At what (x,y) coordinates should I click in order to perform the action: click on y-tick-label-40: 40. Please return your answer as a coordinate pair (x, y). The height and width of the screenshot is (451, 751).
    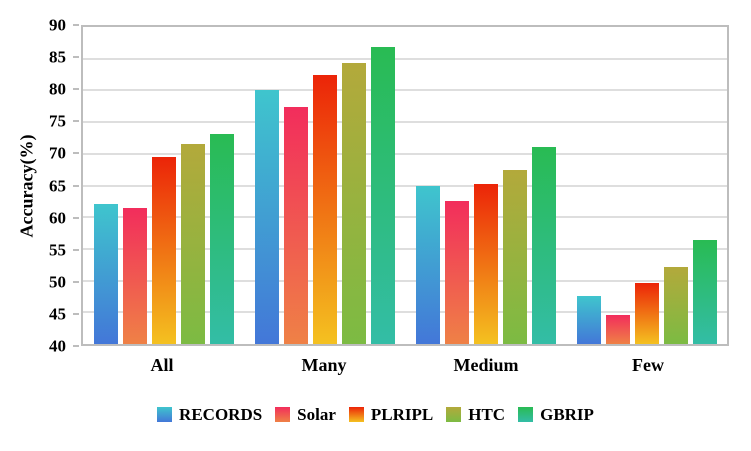
    Looking at the image, I should click on (57, 346).